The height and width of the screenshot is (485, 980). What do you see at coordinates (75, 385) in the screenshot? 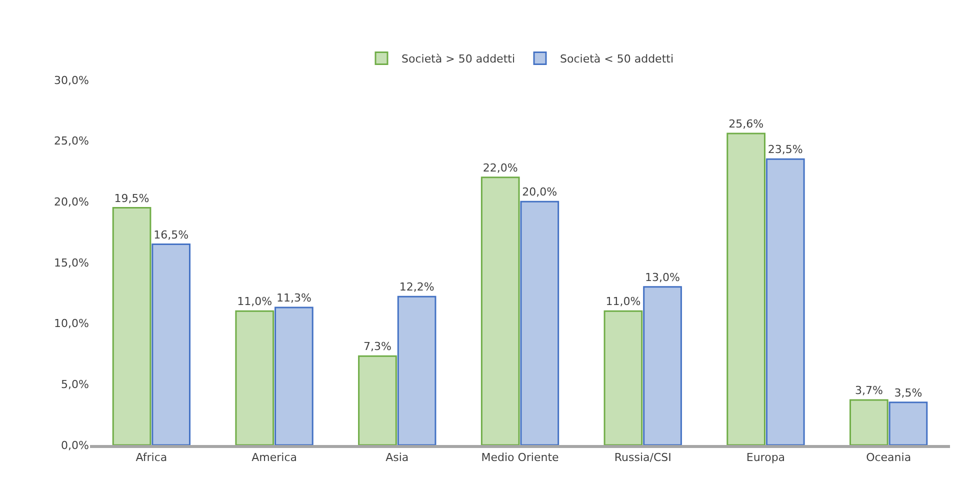
I see `y-tick-label: 5,0%` at bounding box center [75, 385].